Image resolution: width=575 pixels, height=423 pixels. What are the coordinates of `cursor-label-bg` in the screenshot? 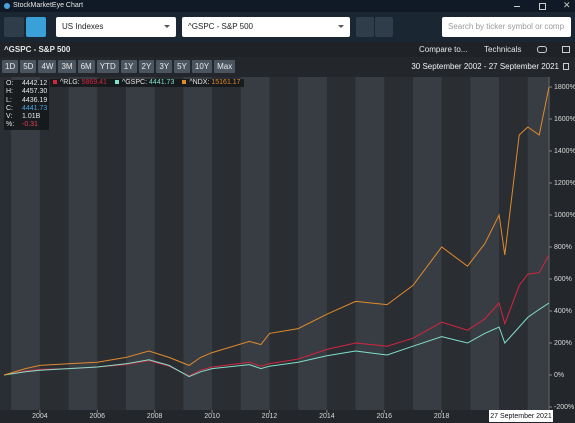 It's located at (521, 416).